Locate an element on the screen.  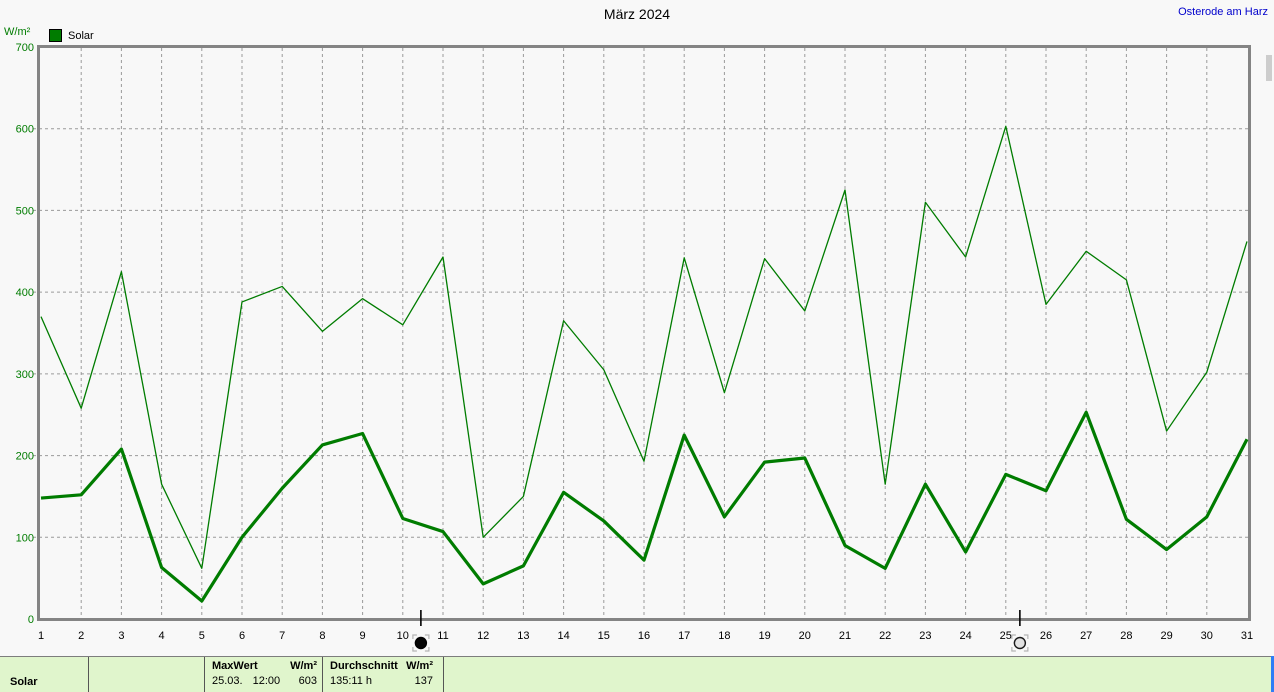
x-tick-label: 4 is located at coordinates (162, 636).